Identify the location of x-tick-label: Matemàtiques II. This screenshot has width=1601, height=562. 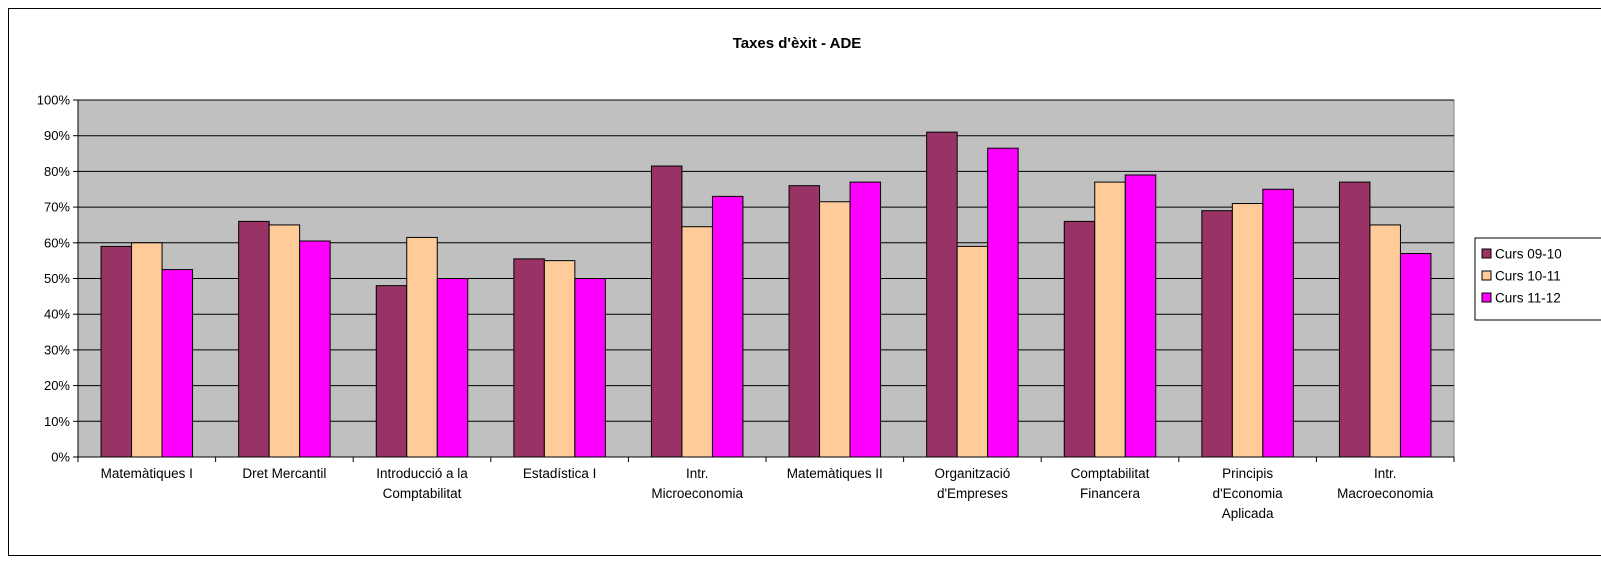
(835, 473).